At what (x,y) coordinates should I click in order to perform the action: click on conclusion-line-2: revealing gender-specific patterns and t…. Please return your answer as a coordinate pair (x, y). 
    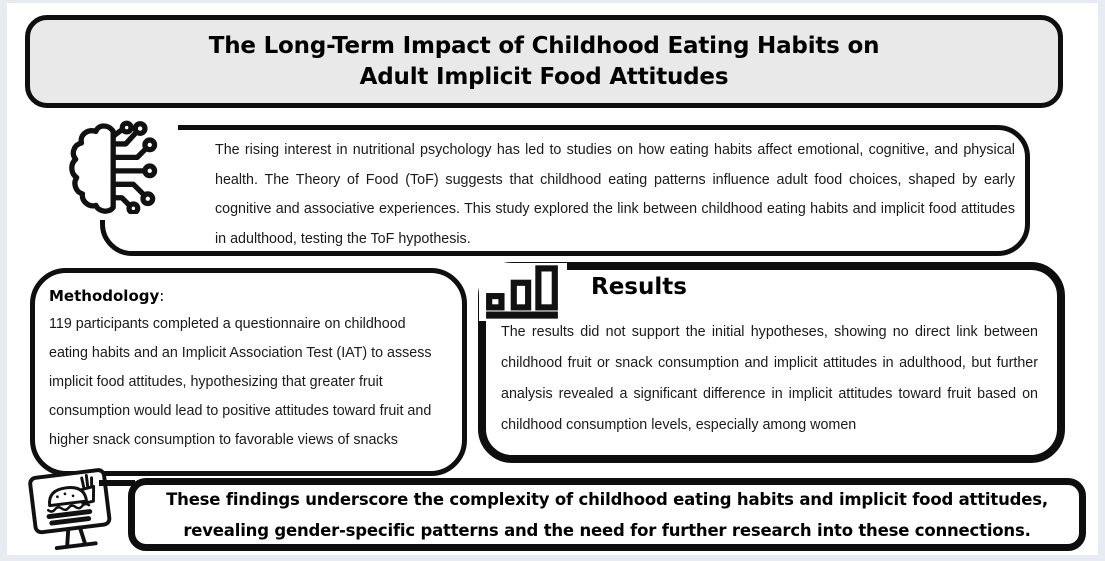
    Looking at the image, I should click on (607, 530).